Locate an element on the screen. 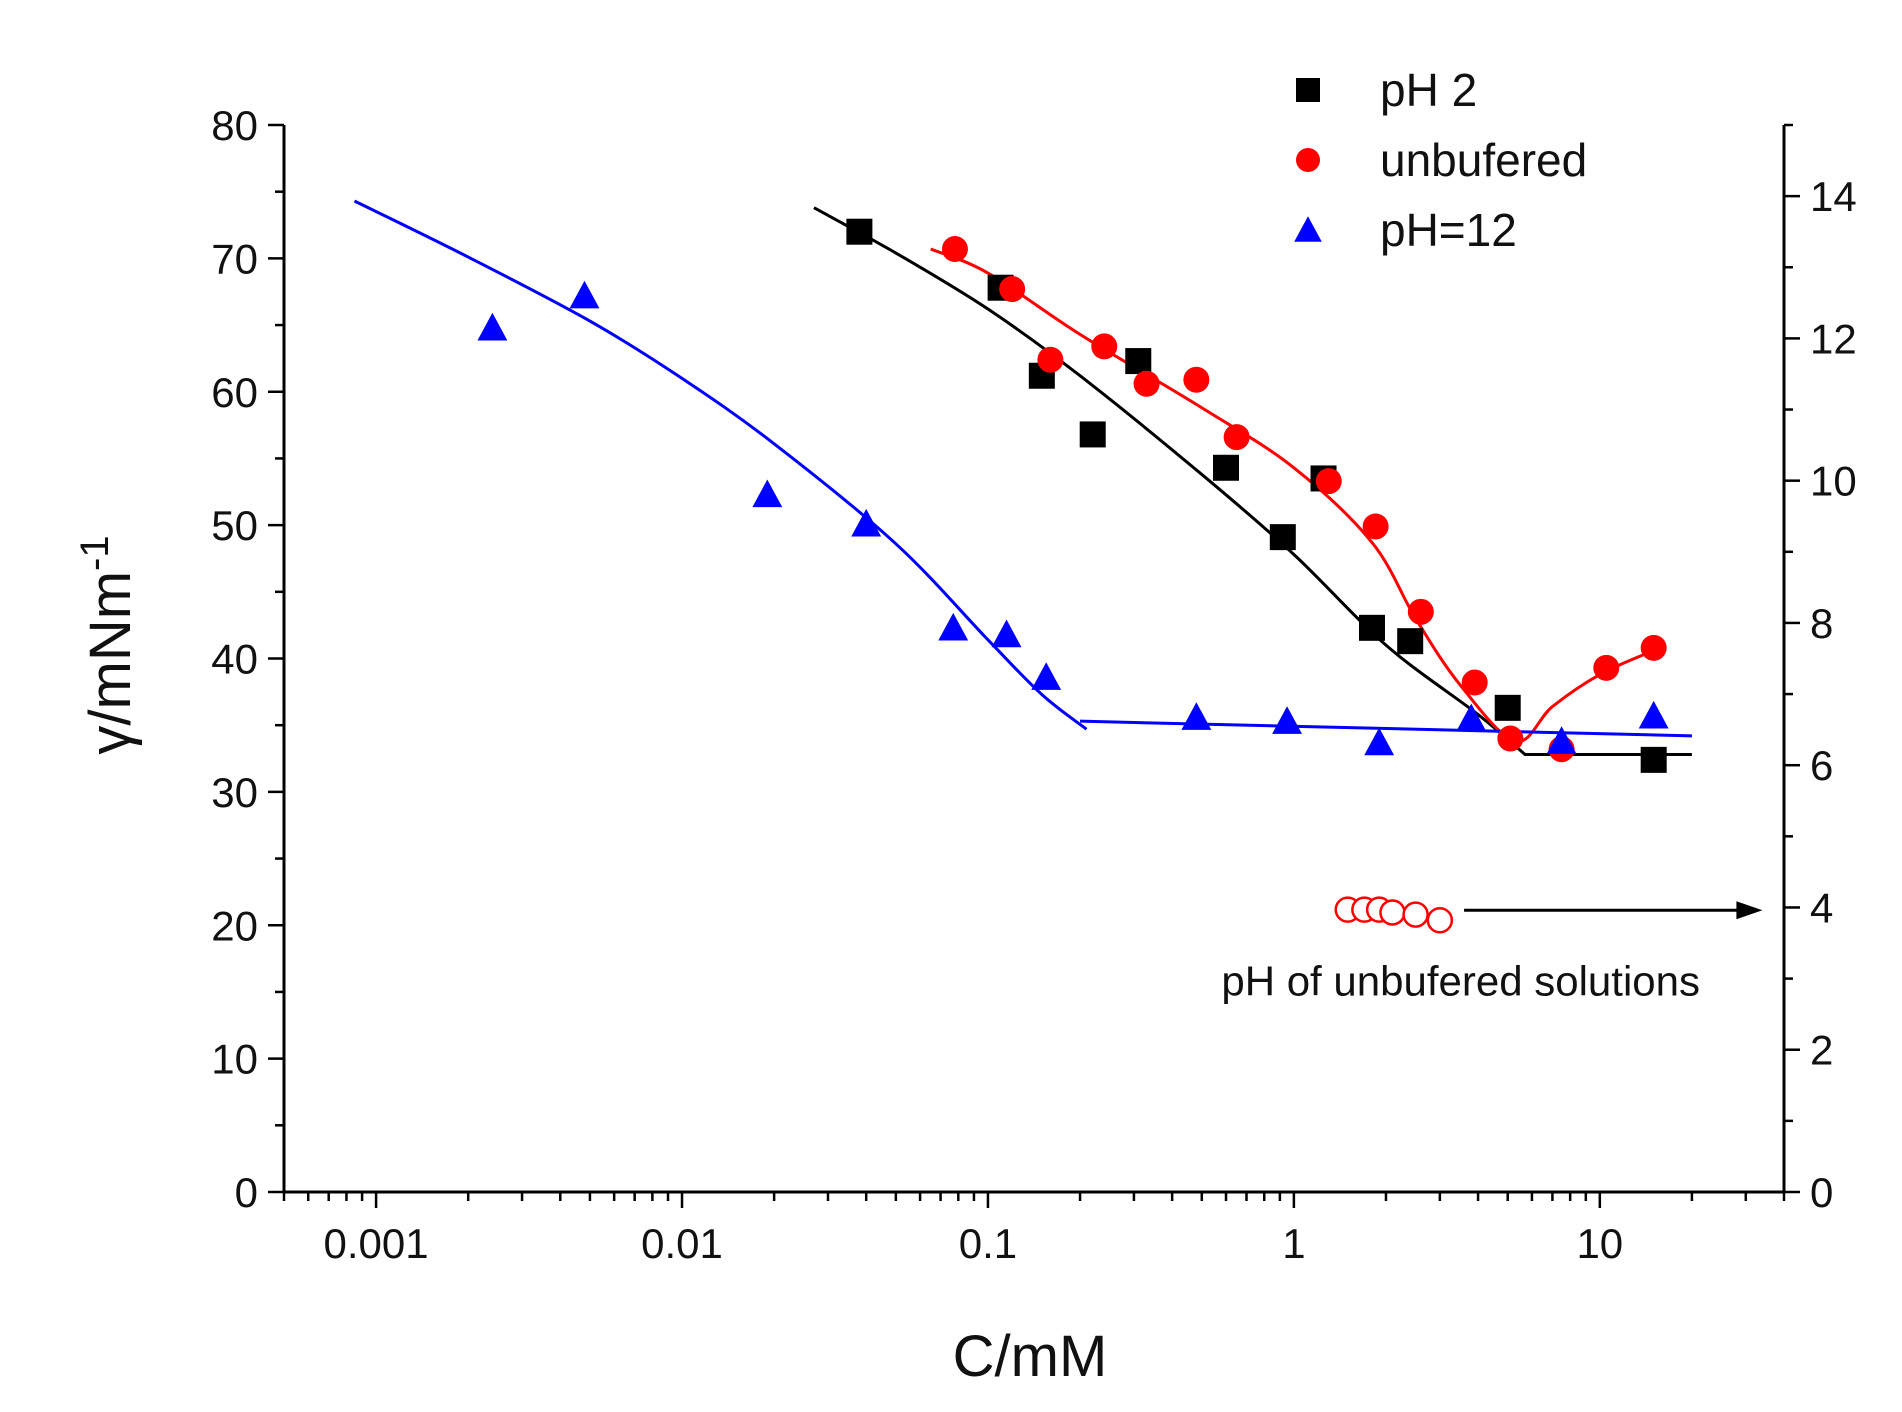 The width and height of the screenshot is (1902, 1412). legend: pH 2 unbufered pH=12 is located at coordinates (1440, 160).